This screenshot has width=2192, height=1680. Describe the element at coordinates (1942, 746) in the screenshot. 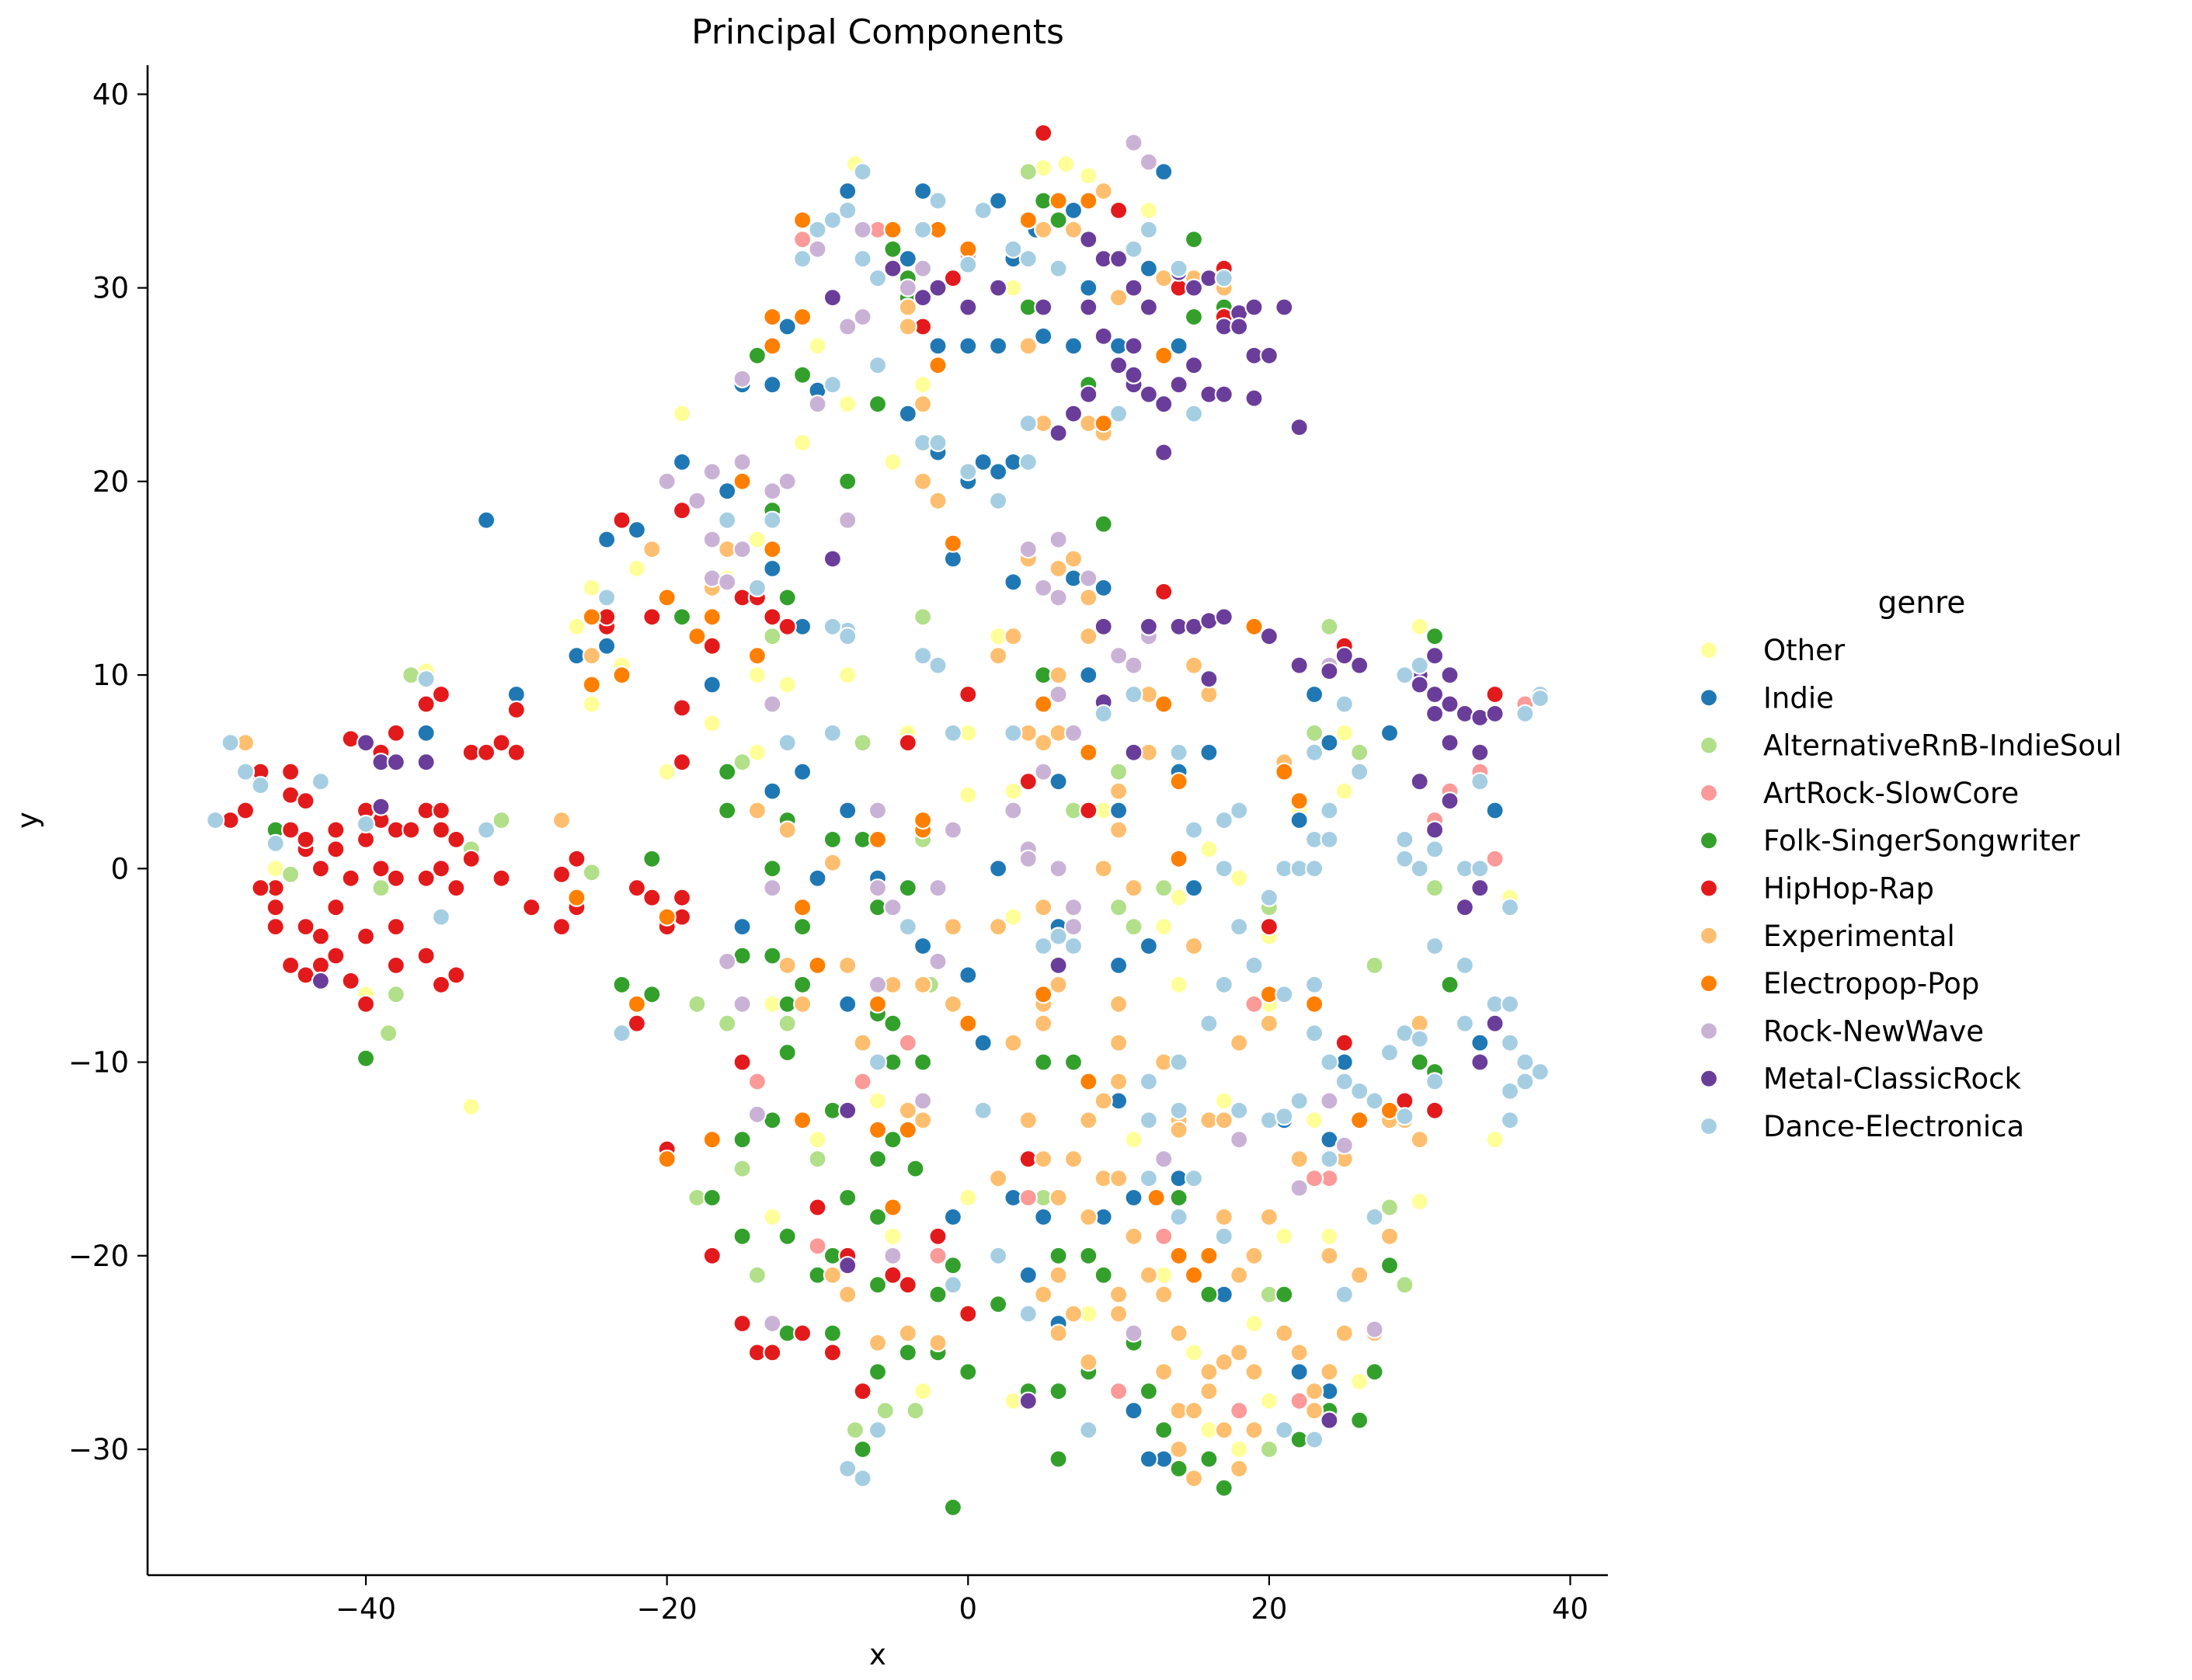

I see `legend-label: AlternativeRnB-IndieSoul` at that location.